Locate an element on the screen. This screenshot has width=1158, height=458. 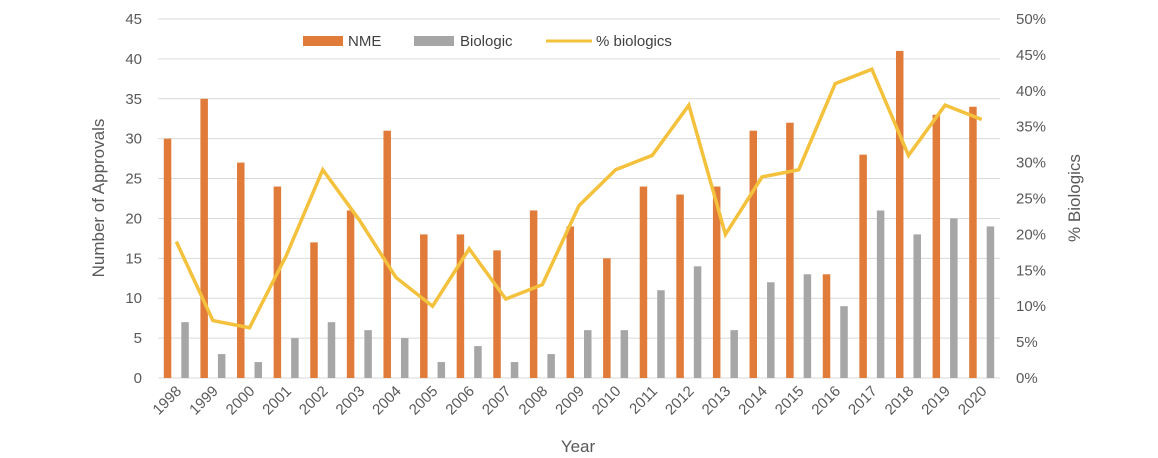
y2-tick-label: 15% is located at coordinates (1031, 270).